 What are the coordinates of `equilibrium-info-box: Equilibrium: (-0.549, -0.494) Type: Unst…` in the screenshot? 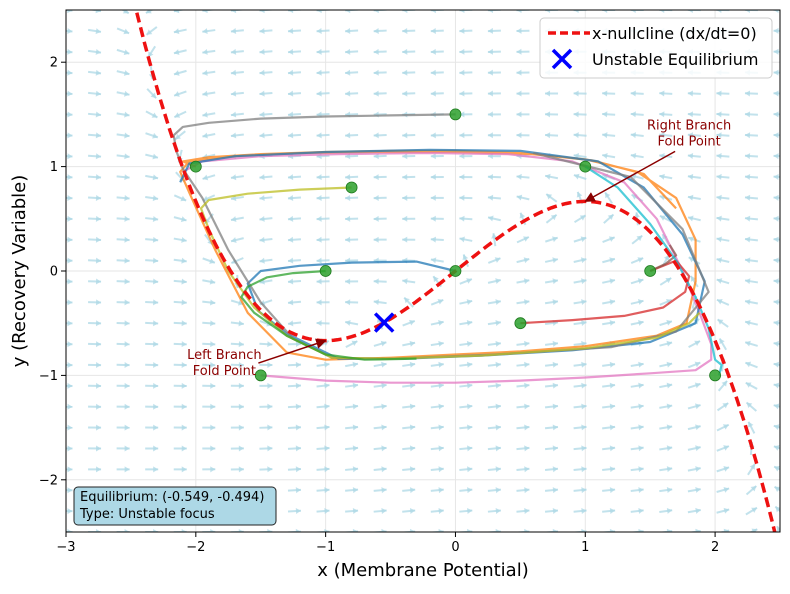 It's located at (175, 506).